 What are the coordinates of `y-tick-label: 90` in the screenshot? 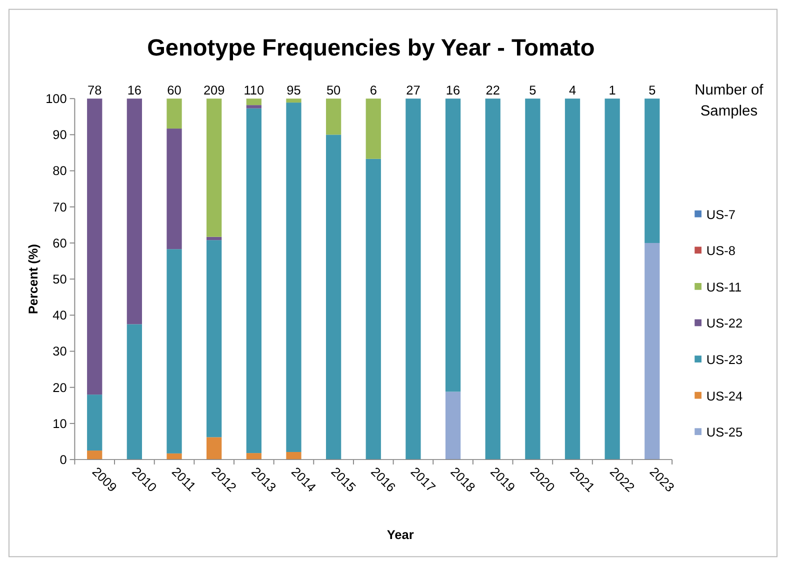 It's located at (59, 134).